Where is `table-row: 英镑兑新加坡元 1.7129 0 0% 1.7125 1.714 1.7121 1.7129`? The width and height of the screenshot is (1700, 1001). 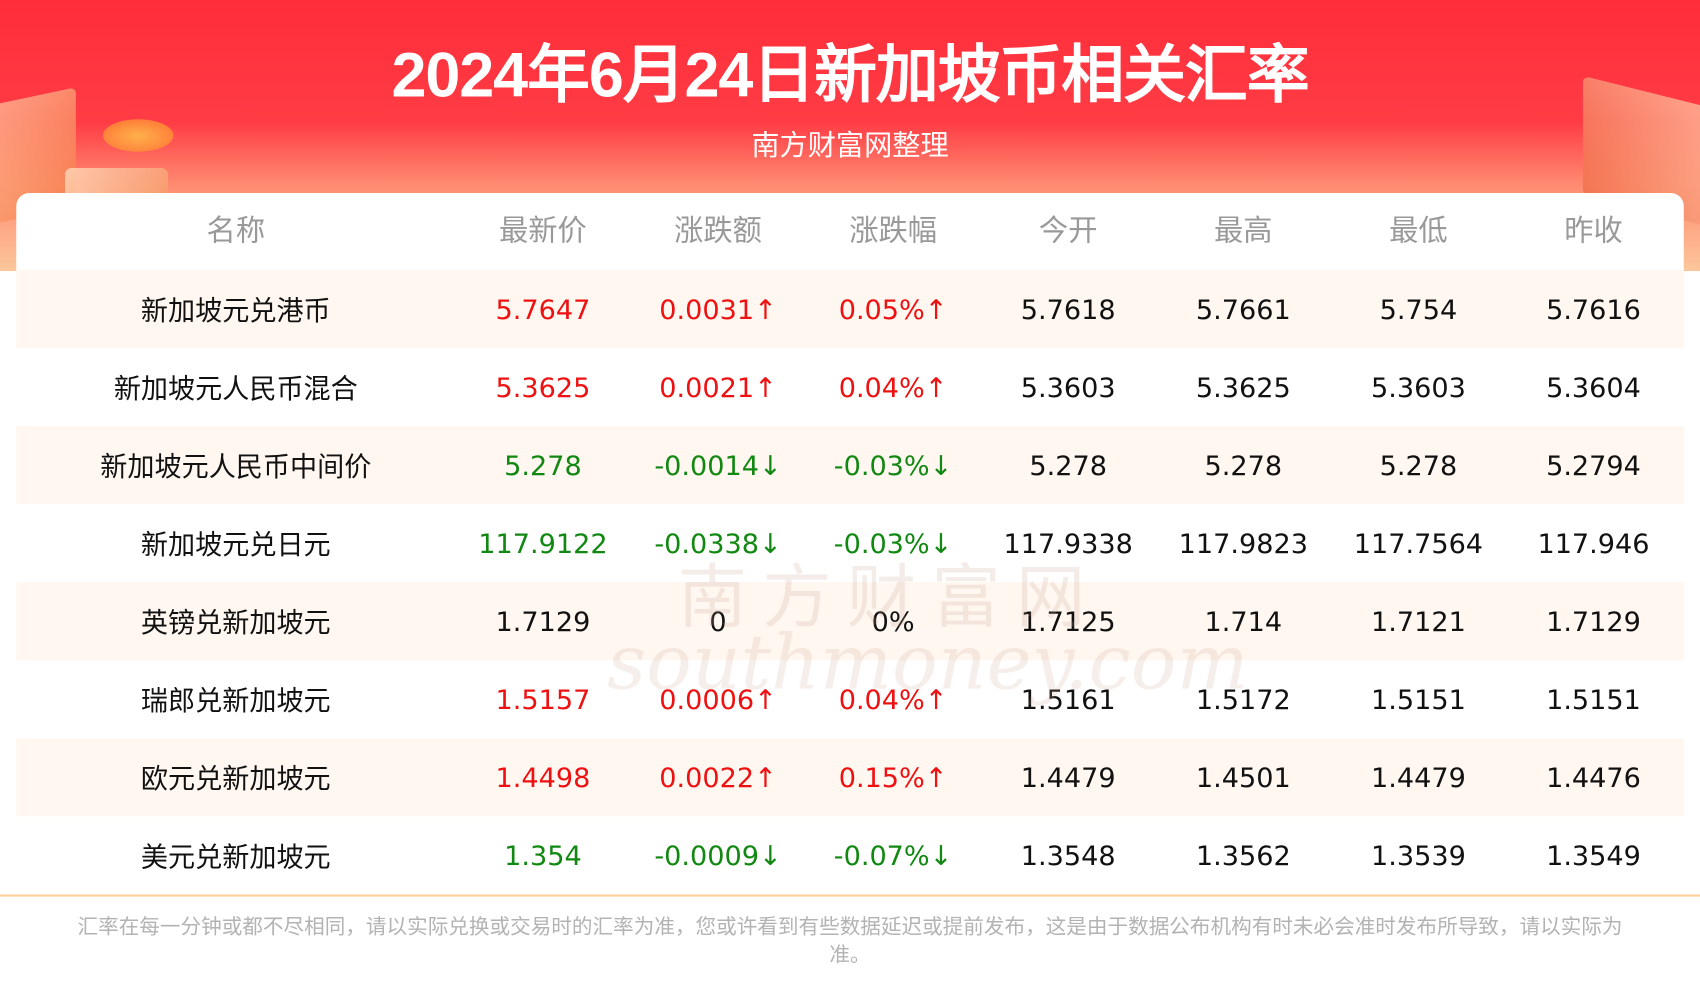 table-row: 英镑兑新加坡元 1.7129 0 0% 1.7125 1.714 1.7121 1.7129 is located at coordinates (850, 621).